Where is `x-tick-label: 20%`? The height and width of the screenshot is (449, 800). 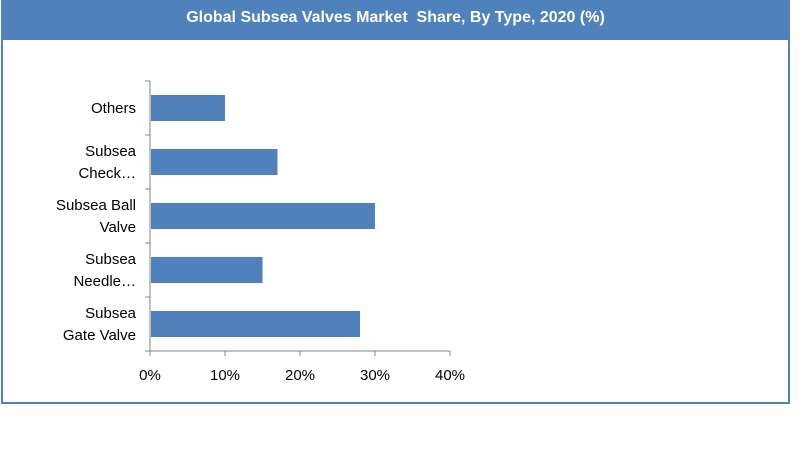
x-tick-label: 20% is located at coordinates (300, 375).